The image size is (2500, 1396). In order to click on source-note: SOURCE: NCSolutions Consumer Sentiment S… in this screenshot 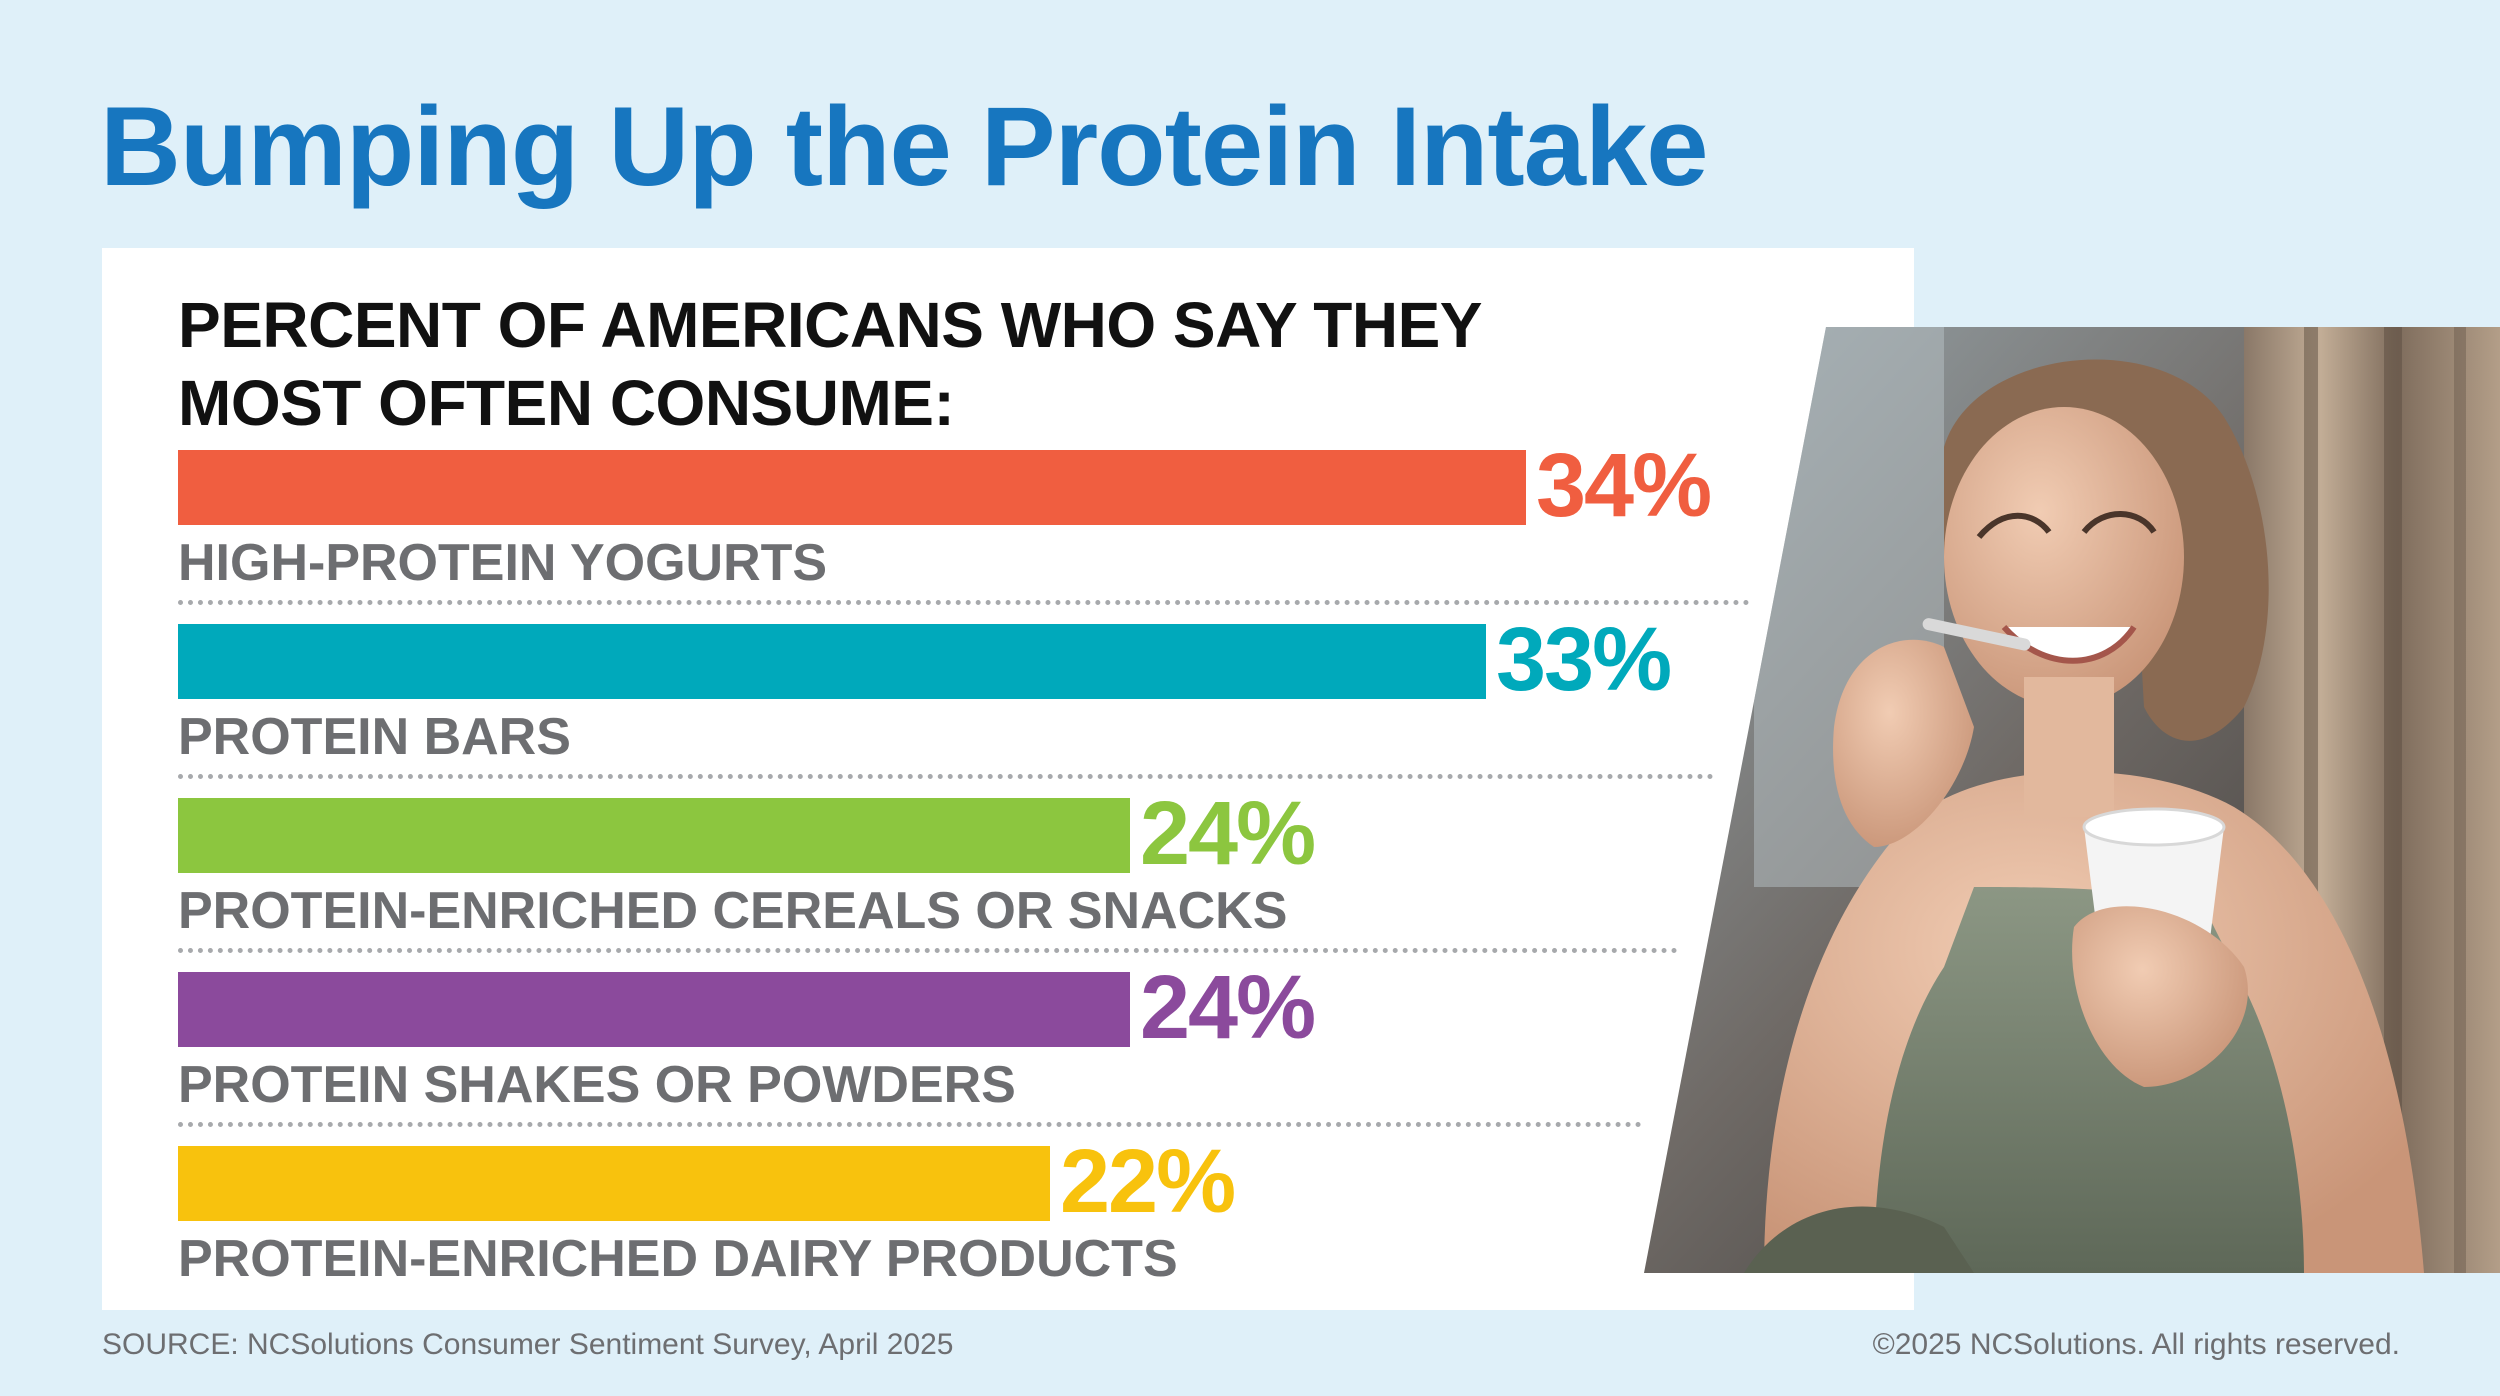, I will do `click(528, 1344)`.